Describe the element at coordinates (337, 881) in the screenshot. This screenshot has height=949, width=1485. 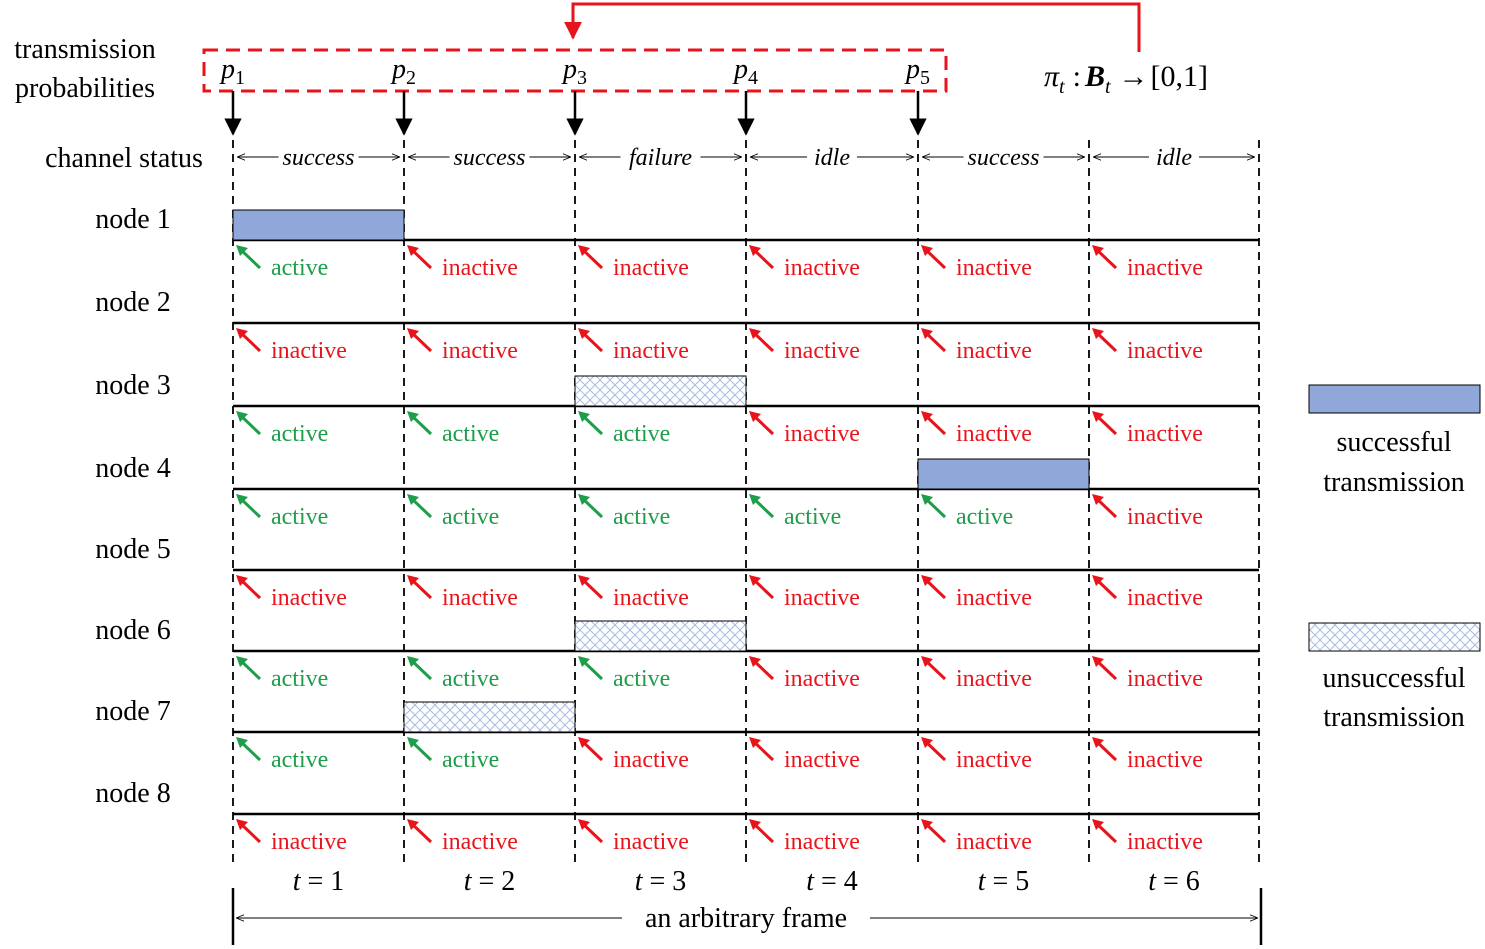
I see `time-value: 1` at that location.